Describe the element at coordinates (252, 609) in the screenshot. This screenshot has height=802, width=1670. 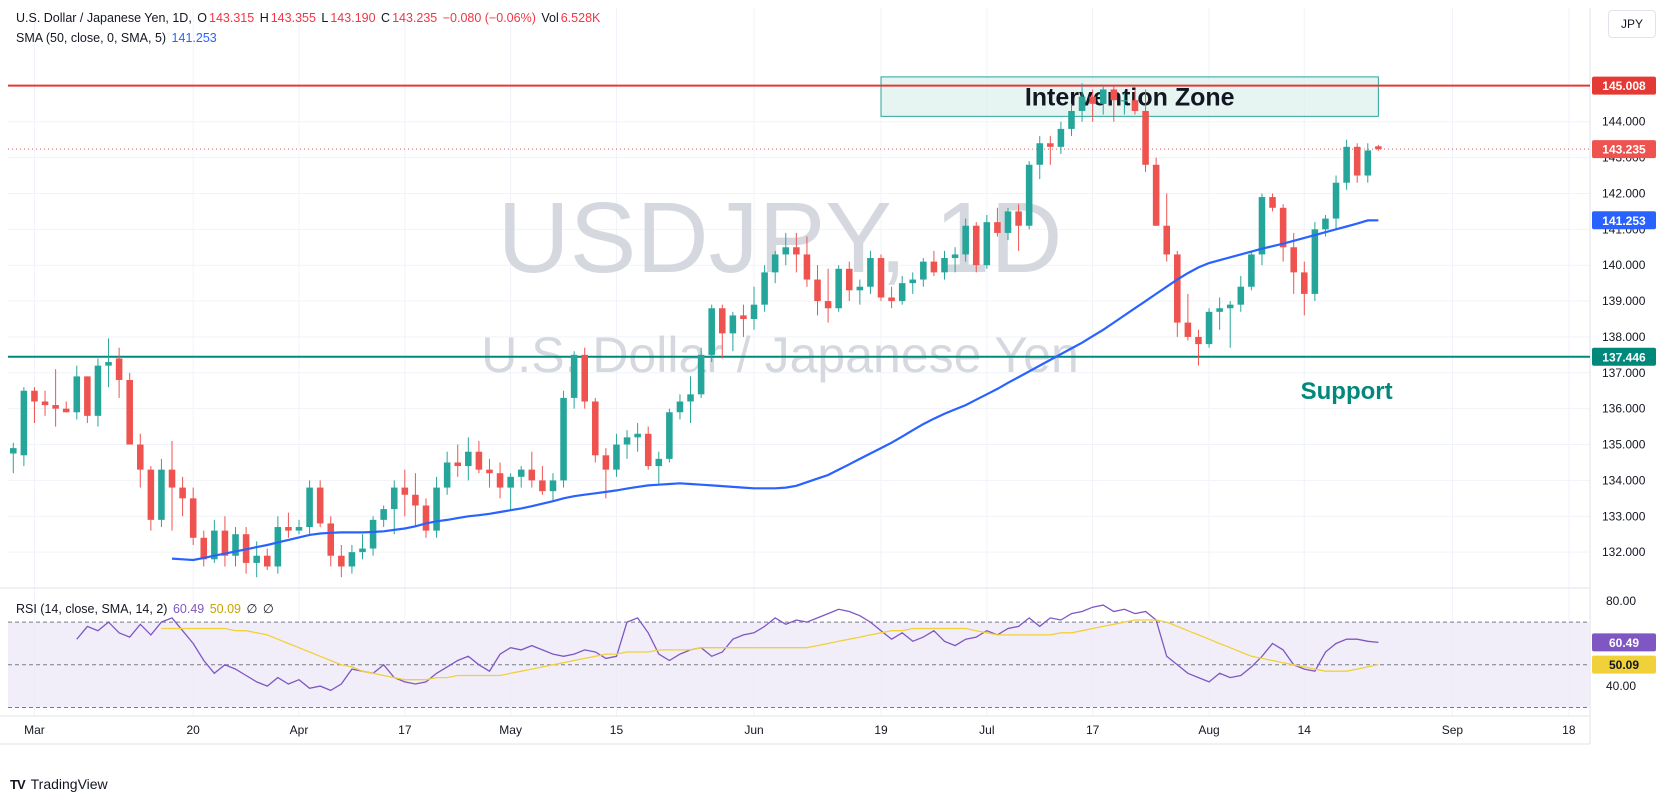
I see `rsi-extra-1: ∅` at that location.